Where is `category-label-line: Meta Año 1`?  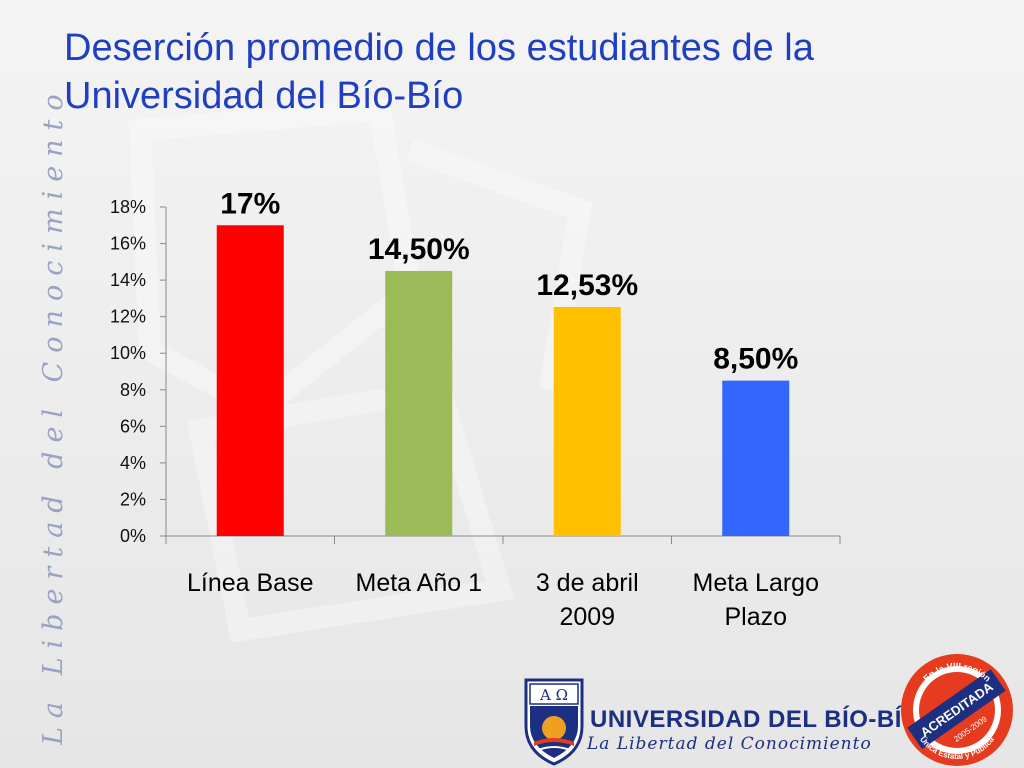 category-label-line: Meta Año 1 is located at coordinates (419, 583).